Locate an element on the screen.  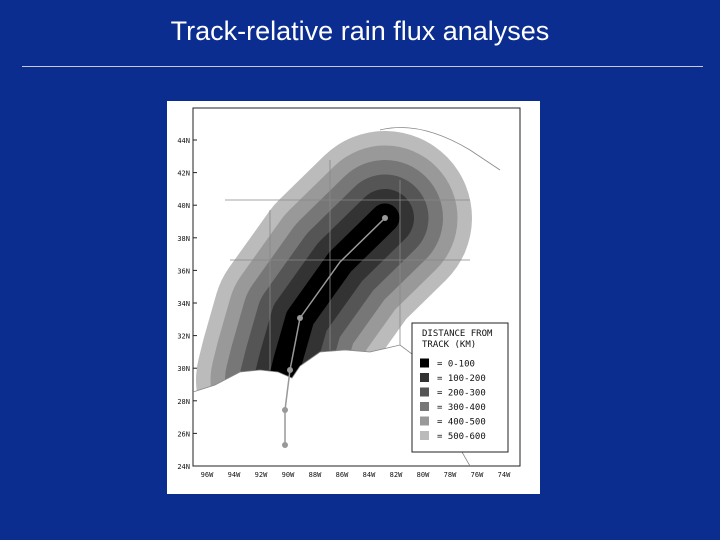
lon-label: 90W is located at coordinates (288, 475).